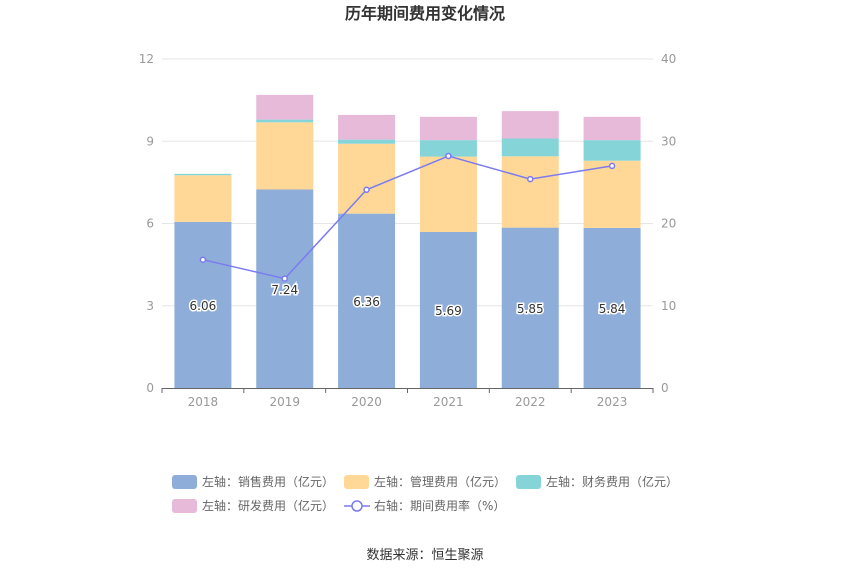 Image resolution: width=850 pixels, height=575 pixels. Describe the element at coordinates (357, 506) in the screenshot. I see `legend-marker` at that location.